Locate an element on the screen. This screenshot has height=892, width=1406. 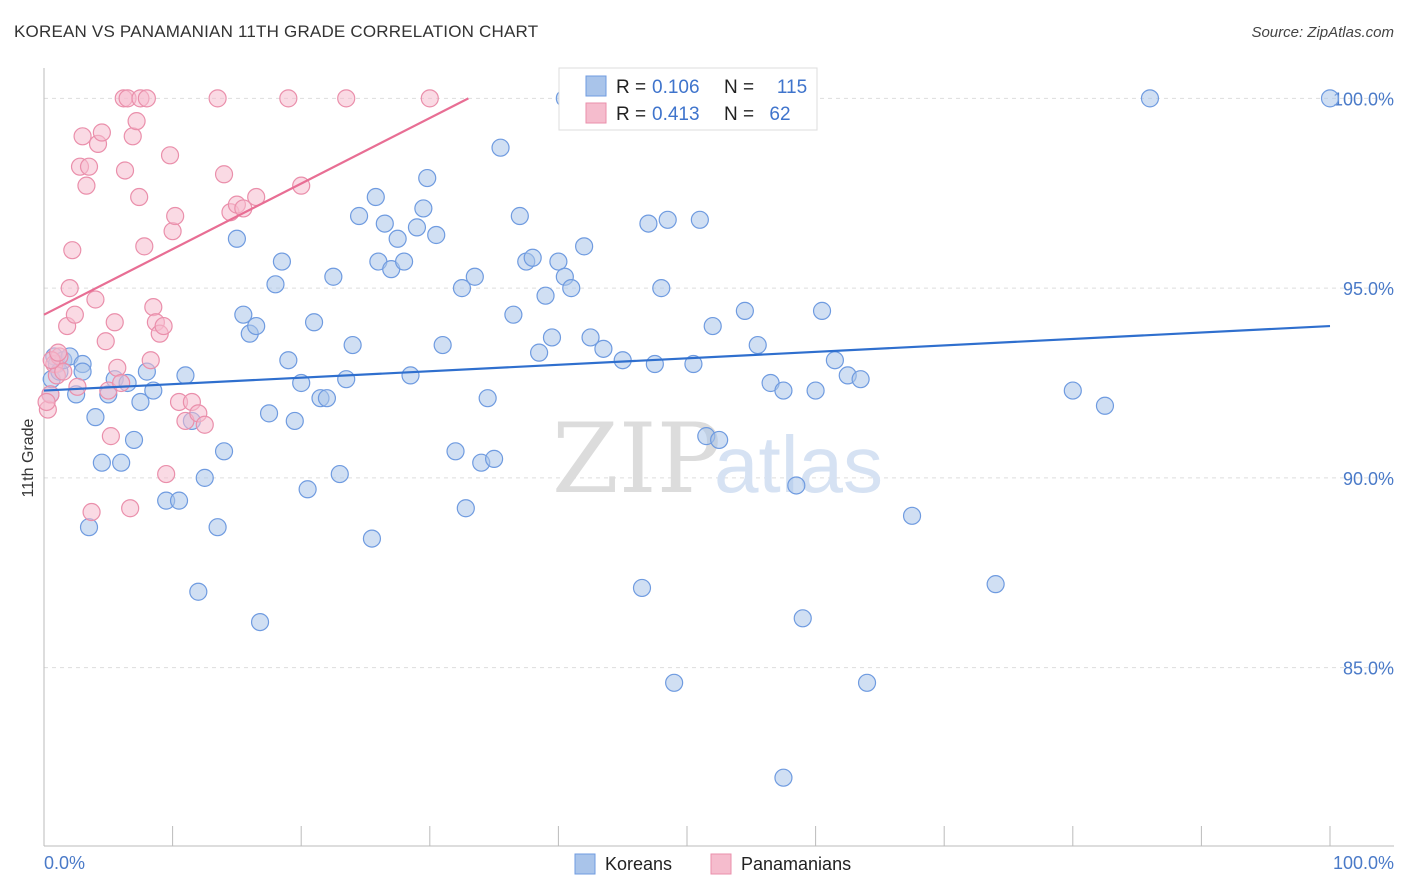
x-ticks is located at coordinates (687, 836).